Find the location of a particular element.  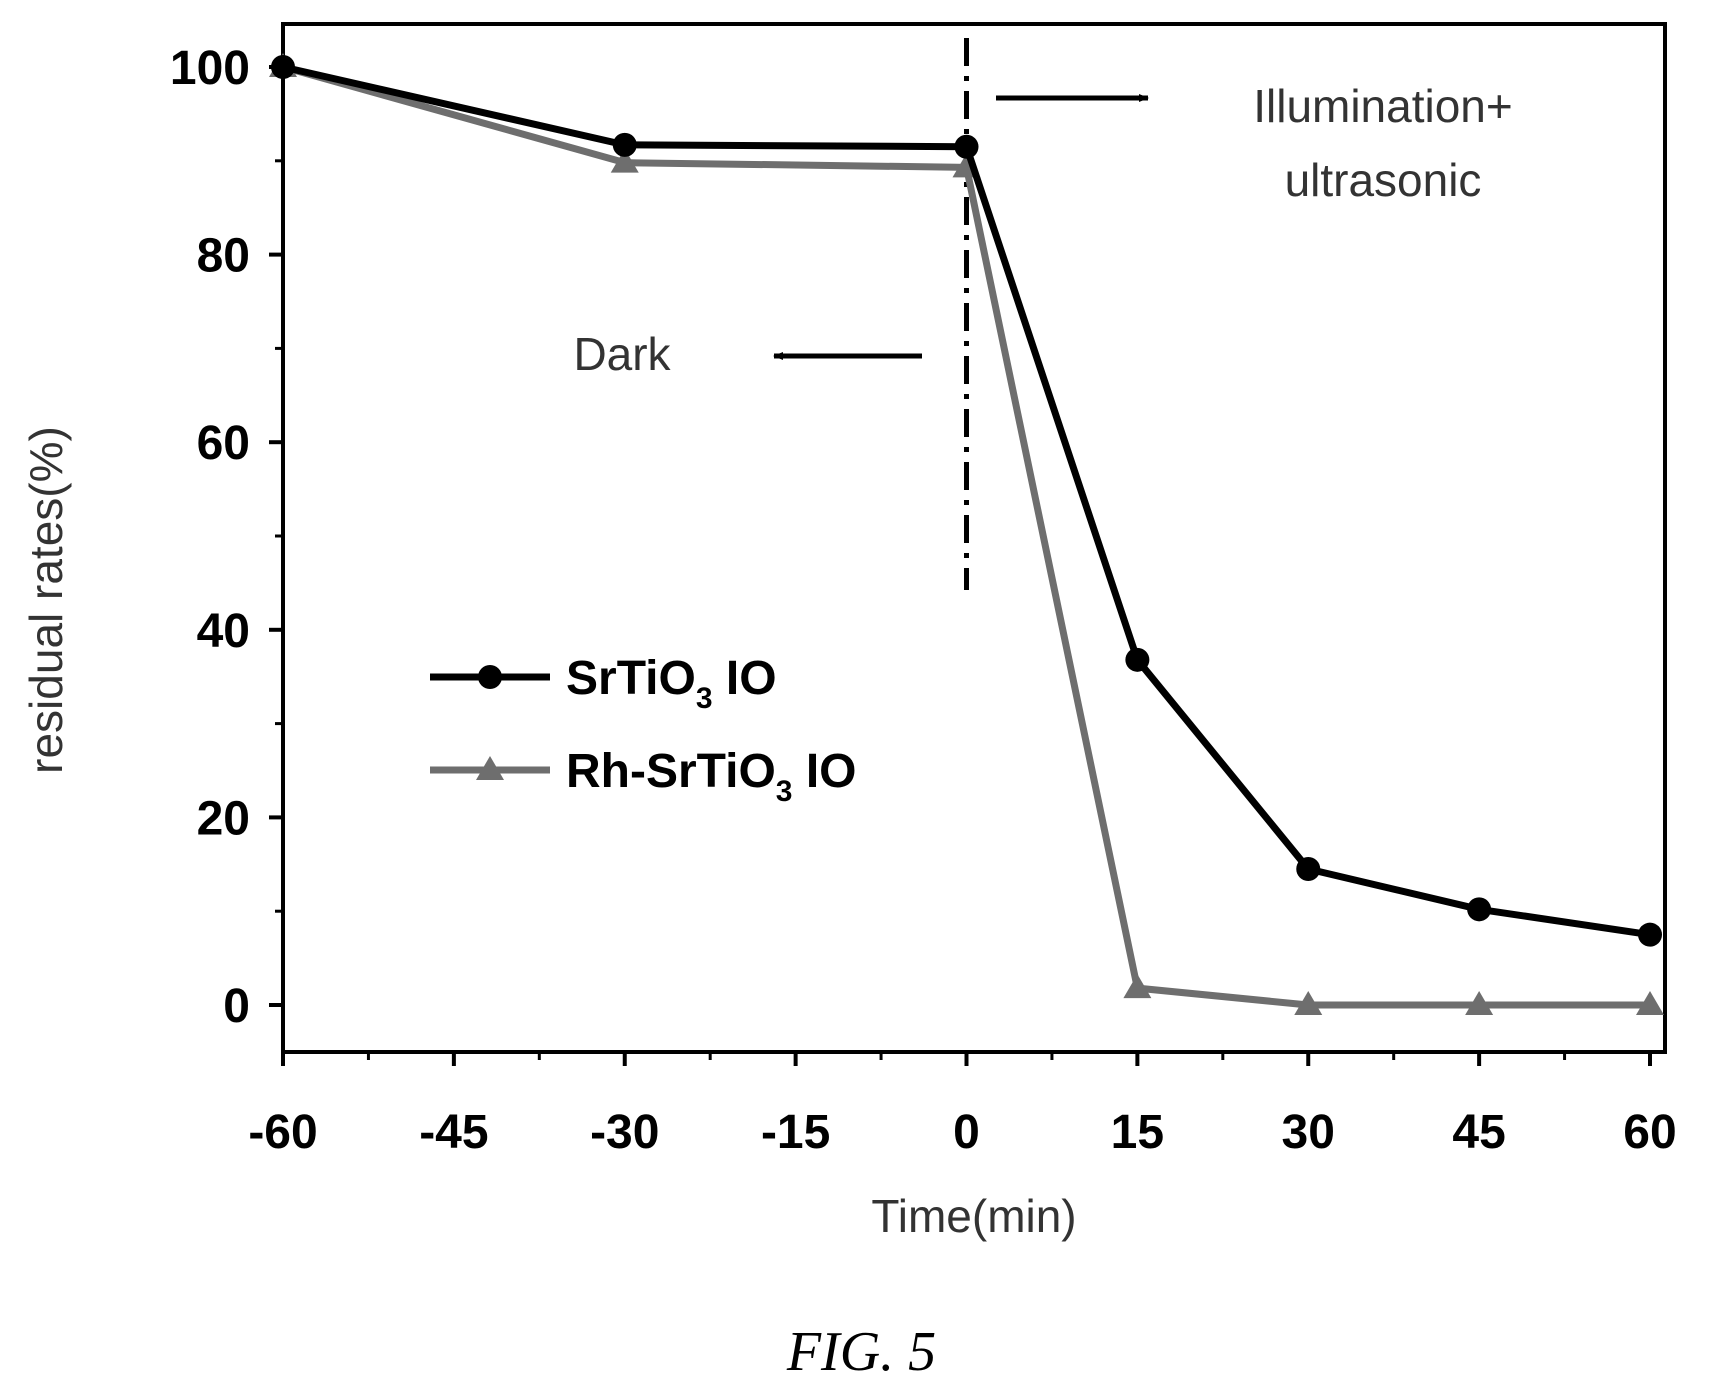

legend-label-srtio3: SrTiO3 IO is located at coordinates (671, 683).